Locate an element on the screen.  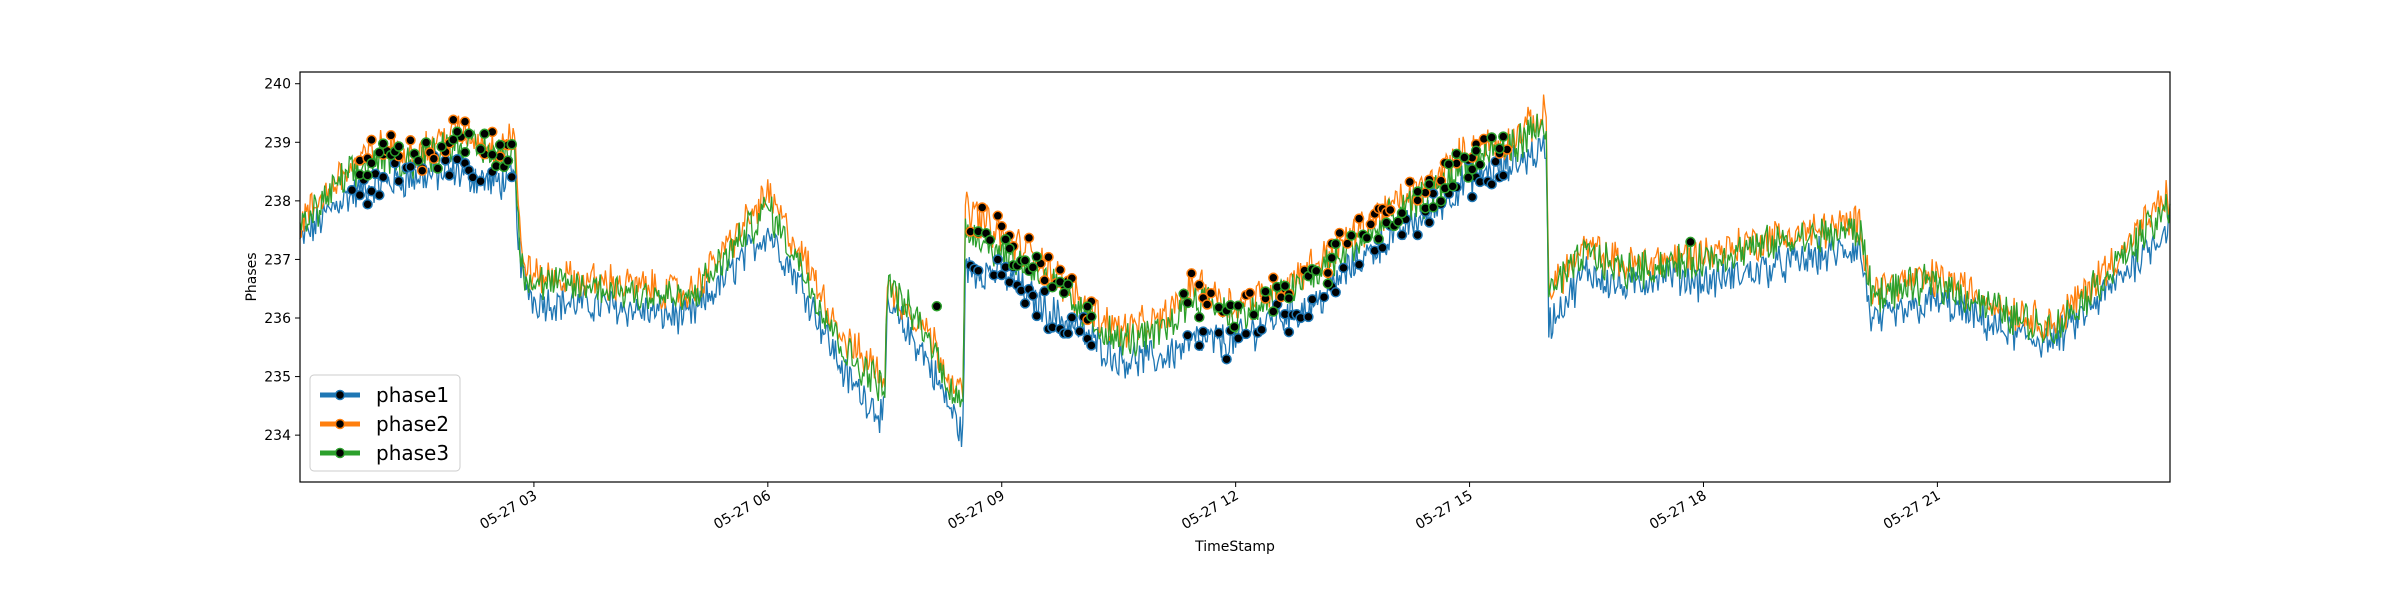
y-tick-label: 237 is located at coordinates (277, 260).